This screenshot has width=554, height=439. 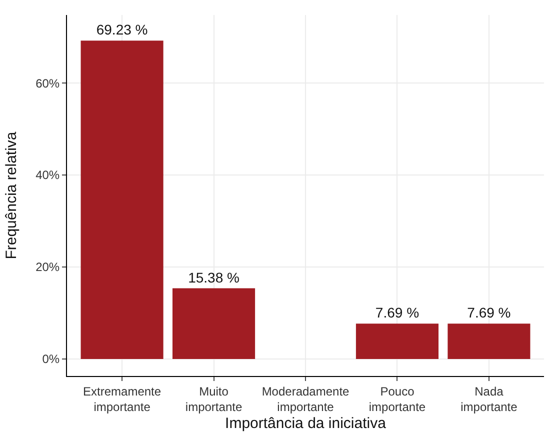 What do you see at coordinates (48, 83) in the screenshot?
I see `y-tick-label: 60%` at bounding box center [48, 83].